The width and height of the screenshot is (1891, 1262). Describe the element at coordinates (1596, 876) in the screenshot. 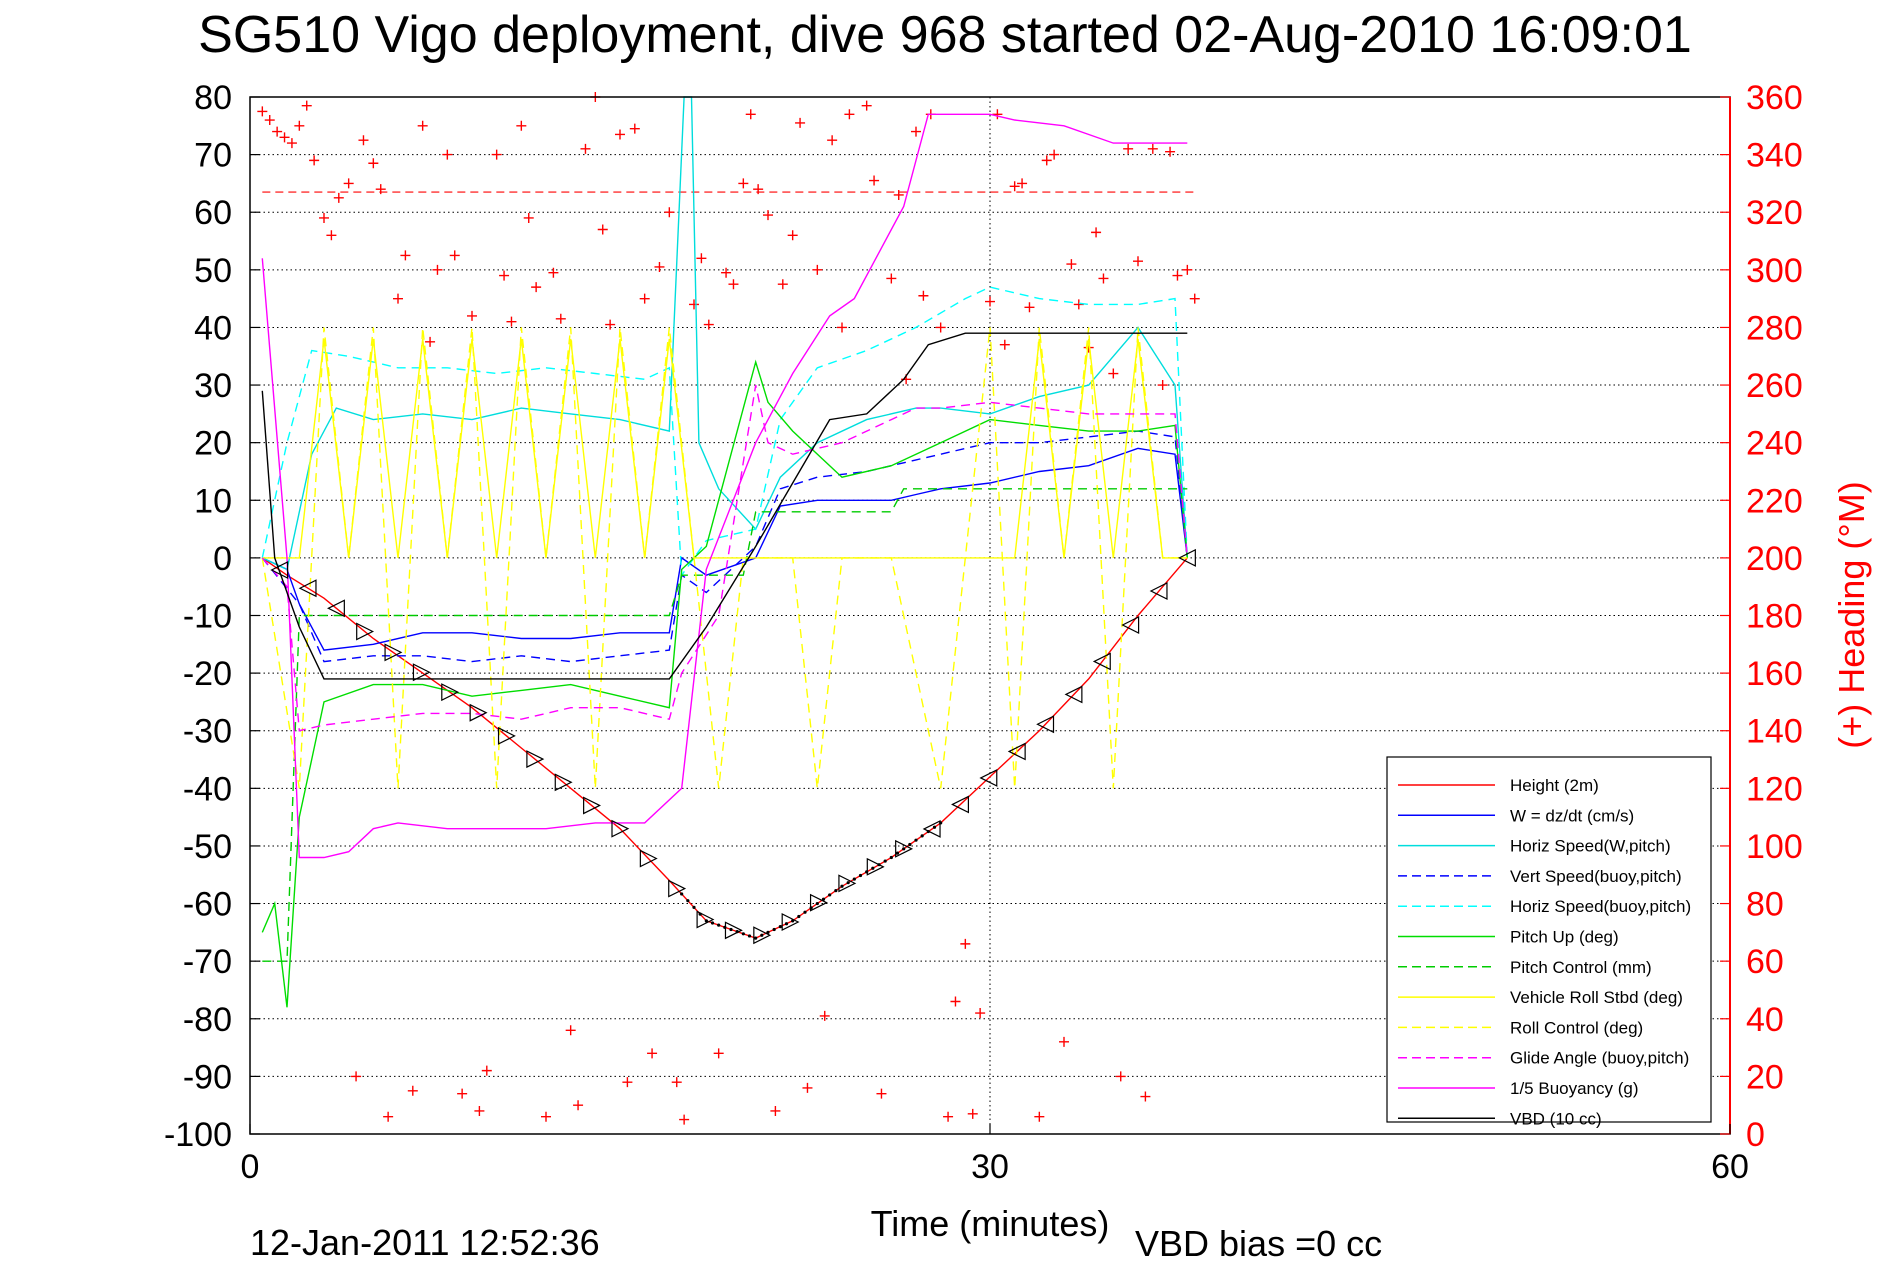

I see `legend-entry-3: Vert Speed(buoy,pitch)` at that location.